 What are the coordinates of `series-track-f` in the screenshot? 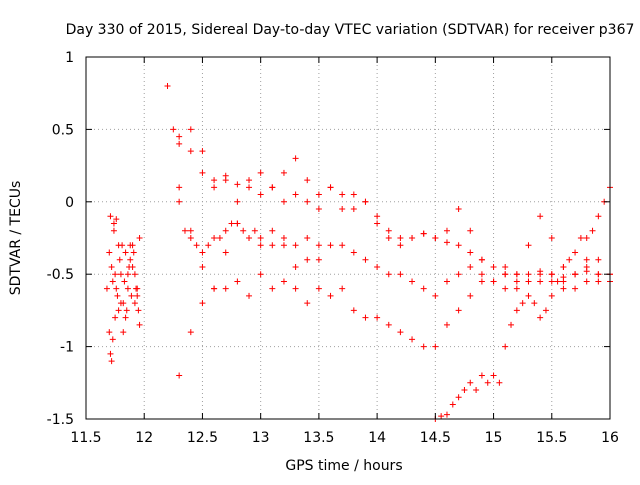 It's located at (522, 303).